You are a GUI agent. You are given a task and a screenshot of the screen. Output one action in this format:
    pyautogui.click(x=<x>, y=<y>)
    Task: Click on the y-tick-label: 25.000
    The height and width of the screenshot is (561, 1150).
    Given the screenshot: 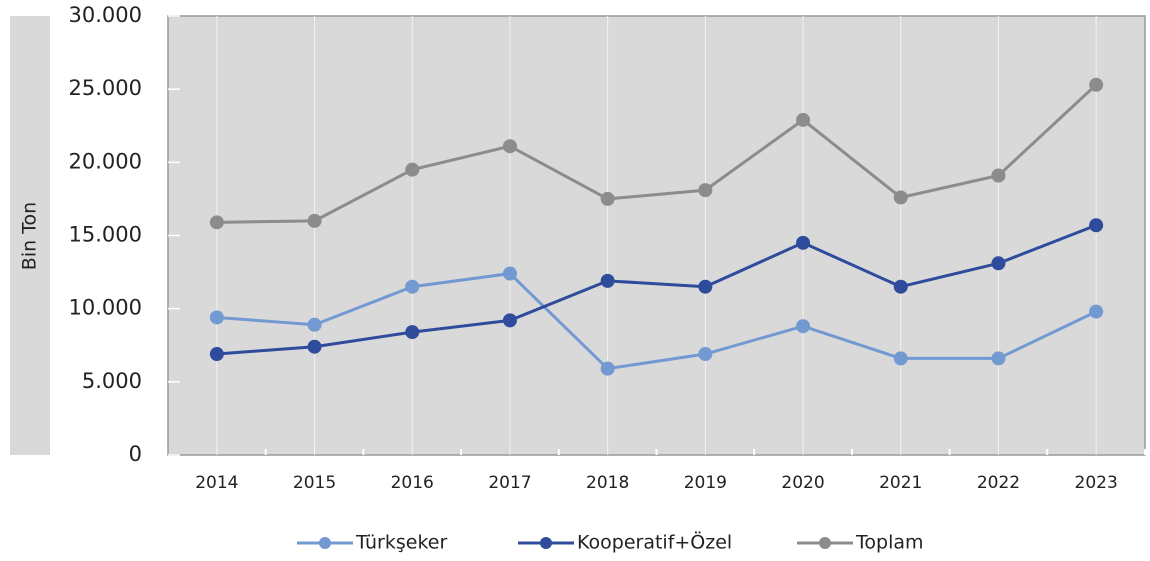 What is the action you would take?
    pyautogui.click(x=105, y=88)
    